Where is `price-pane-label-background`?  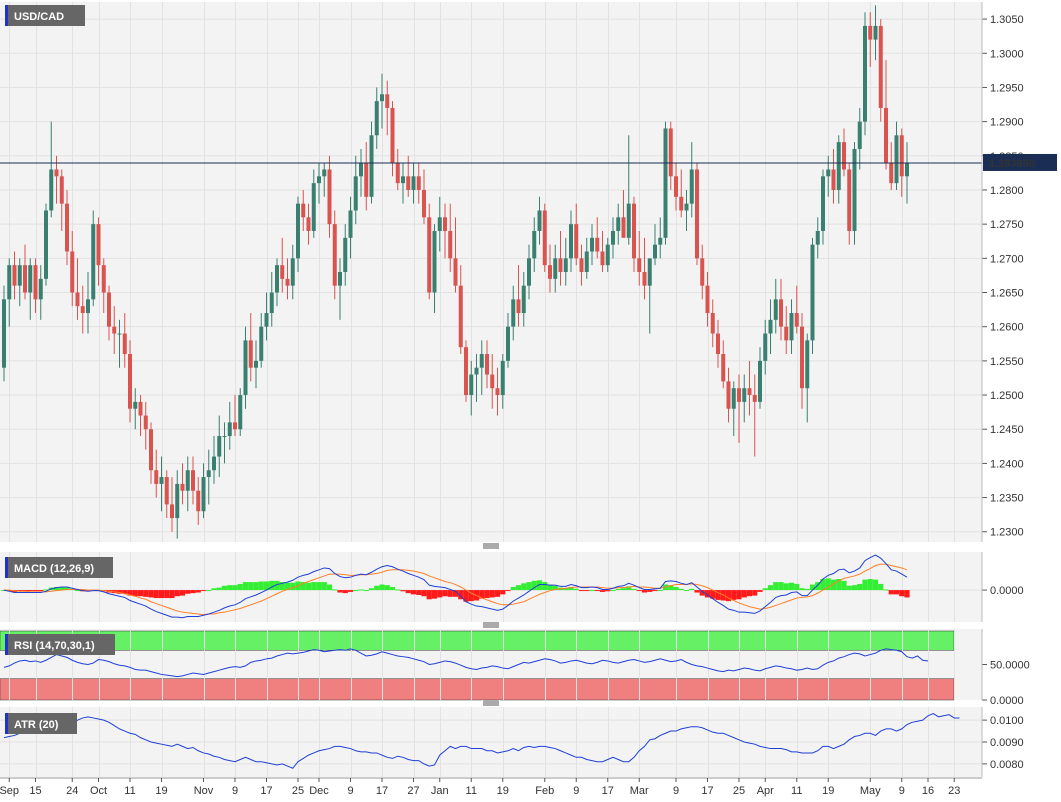 price-pane-label-background is located at coordinates (45, 15).